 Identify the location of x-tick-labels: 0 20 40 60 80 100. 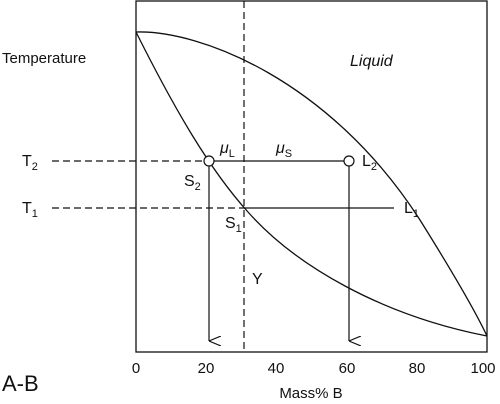
(314, 368).